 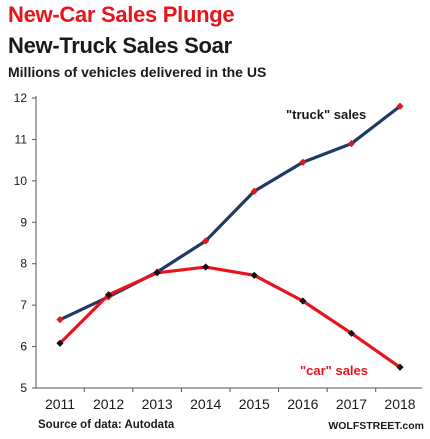 What do you see at coordinates (137, 72) in the screenshot?
I see `y-axis-label: Millions of vehicles delivered in the US` at bounding box center [137, 72].